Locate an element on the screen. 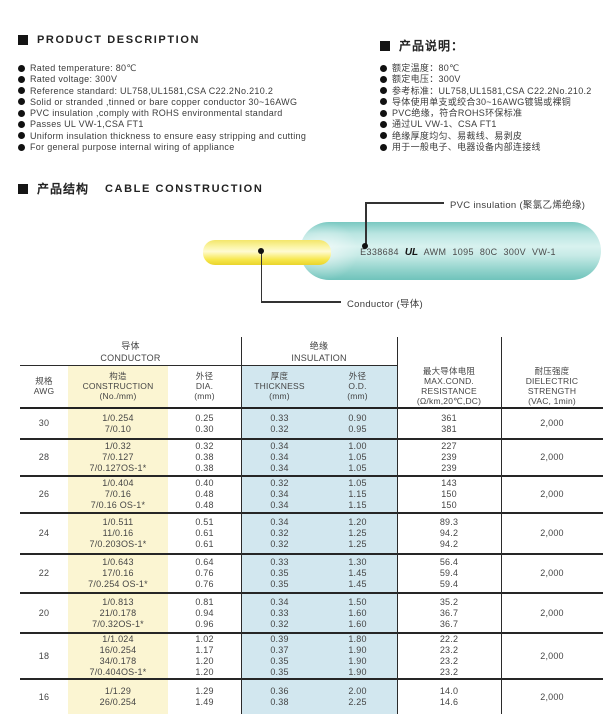 Image resolution: width=603 pixels, height=714 pixels. cell-construction: 1/0.813 21/0.178 7/0.32OS-1* is located at coordinates (118, 612).